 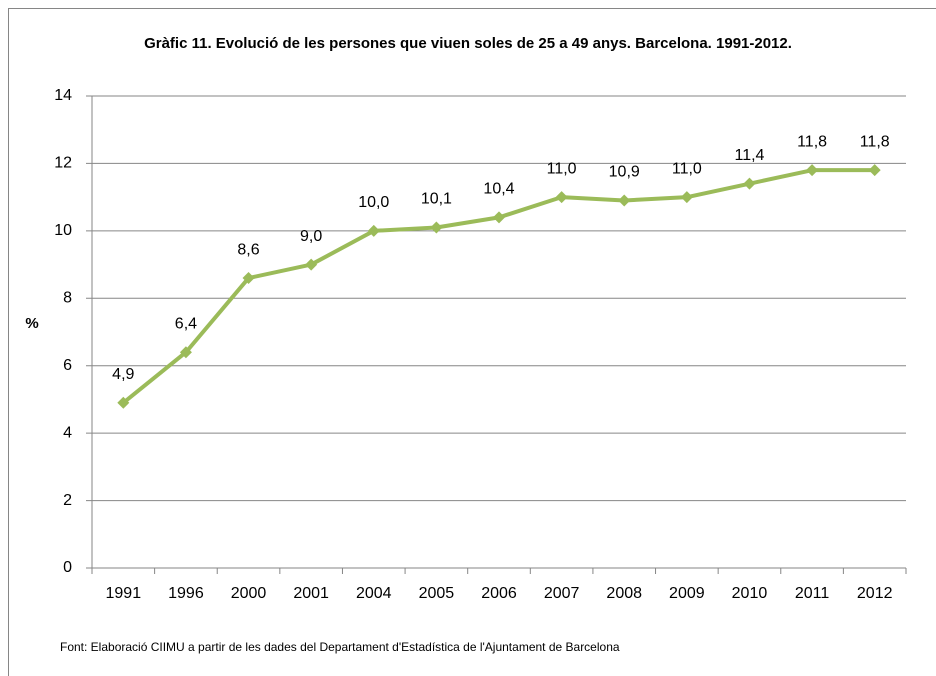 I want to click on data-label: 10,1, so click(x=436, y=199).